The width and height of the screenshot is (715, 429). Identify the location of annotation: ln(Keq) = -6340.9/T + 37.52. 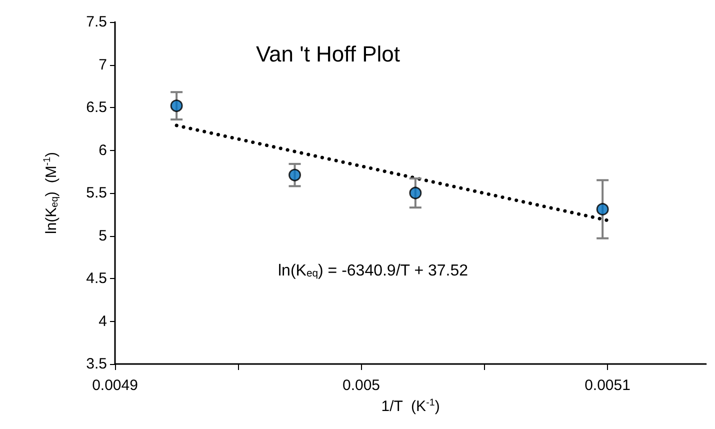
(373, 271).